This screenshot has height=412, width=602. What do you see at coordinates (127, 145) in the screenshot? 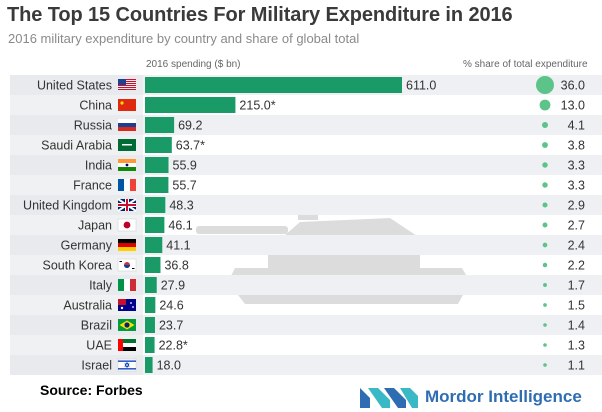
I see `emblem` at bounding box center [127, 145].